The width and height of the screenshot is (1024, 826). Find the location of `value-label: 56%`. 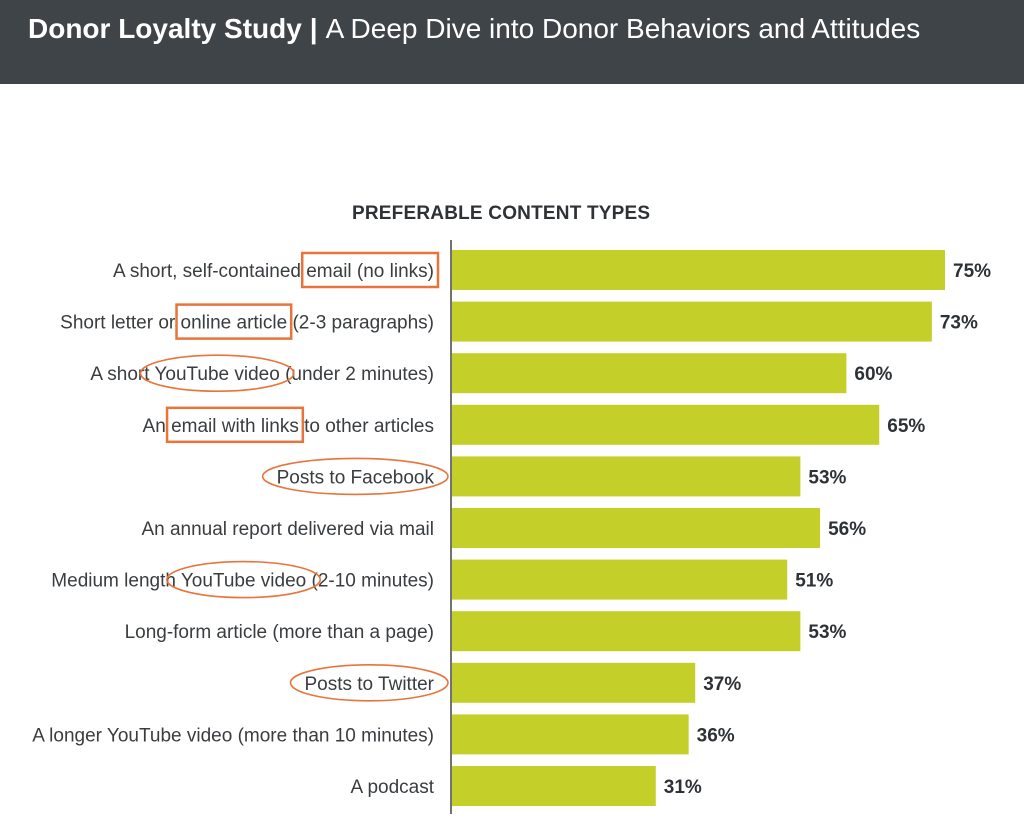

value-label: 56% is located at coordinates (847, 529).